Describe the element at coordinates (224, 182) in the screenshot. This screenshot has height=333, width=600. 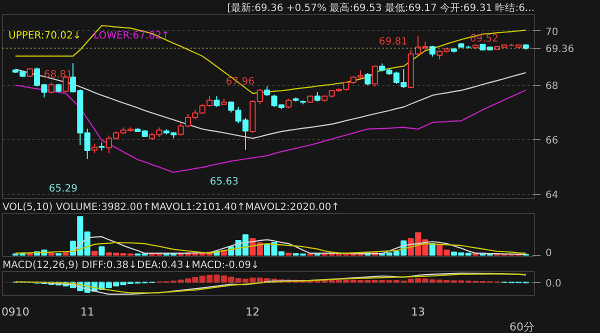
I see `annotation: 65.63` at that location.